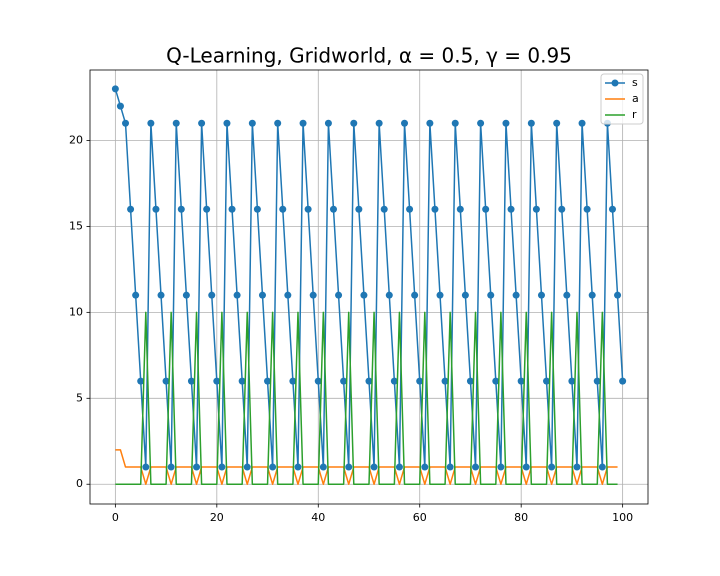  What do you see at coordinates (622, 517) in the screenshot?
I see `x-tick-label: 100` at bounding box center [622, 517].